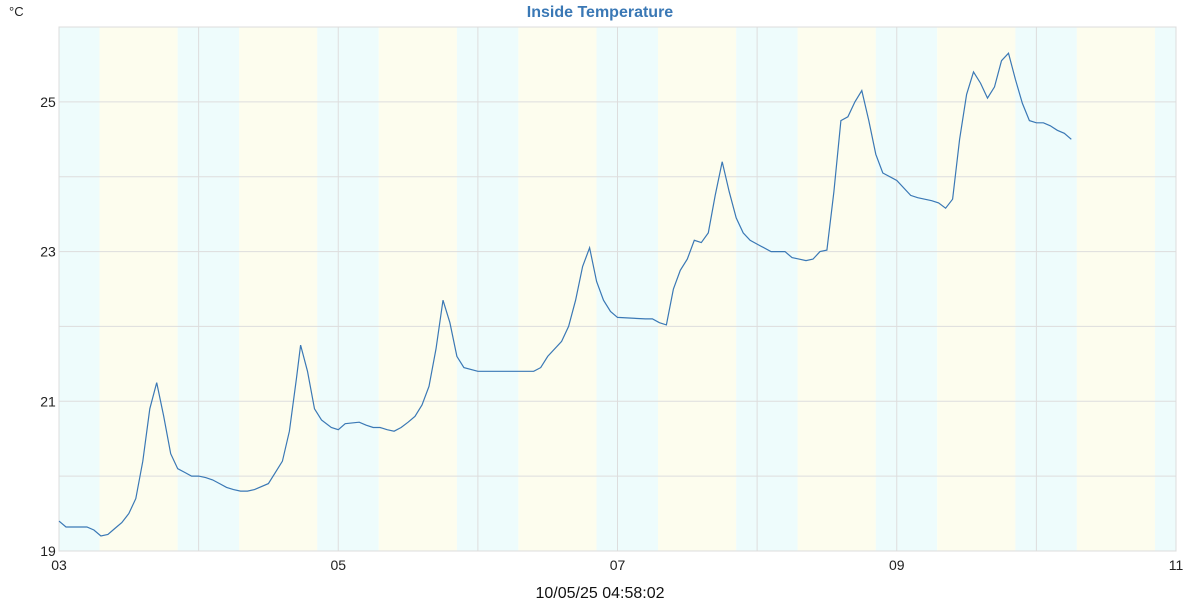 The height and width of the screenshot is (600, 1200). Describe the element at coordinates (338, 565) in the screenshot. I see `x-tick-label: 05` at that location.